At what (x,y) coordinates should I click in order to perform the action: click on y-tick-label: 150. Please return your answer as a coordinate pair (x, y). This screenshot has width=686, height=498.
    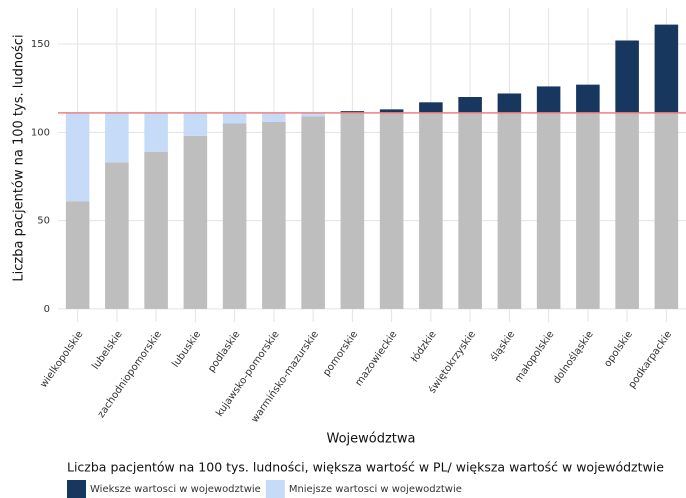
    Looking at the image, I should click on (40, 44).